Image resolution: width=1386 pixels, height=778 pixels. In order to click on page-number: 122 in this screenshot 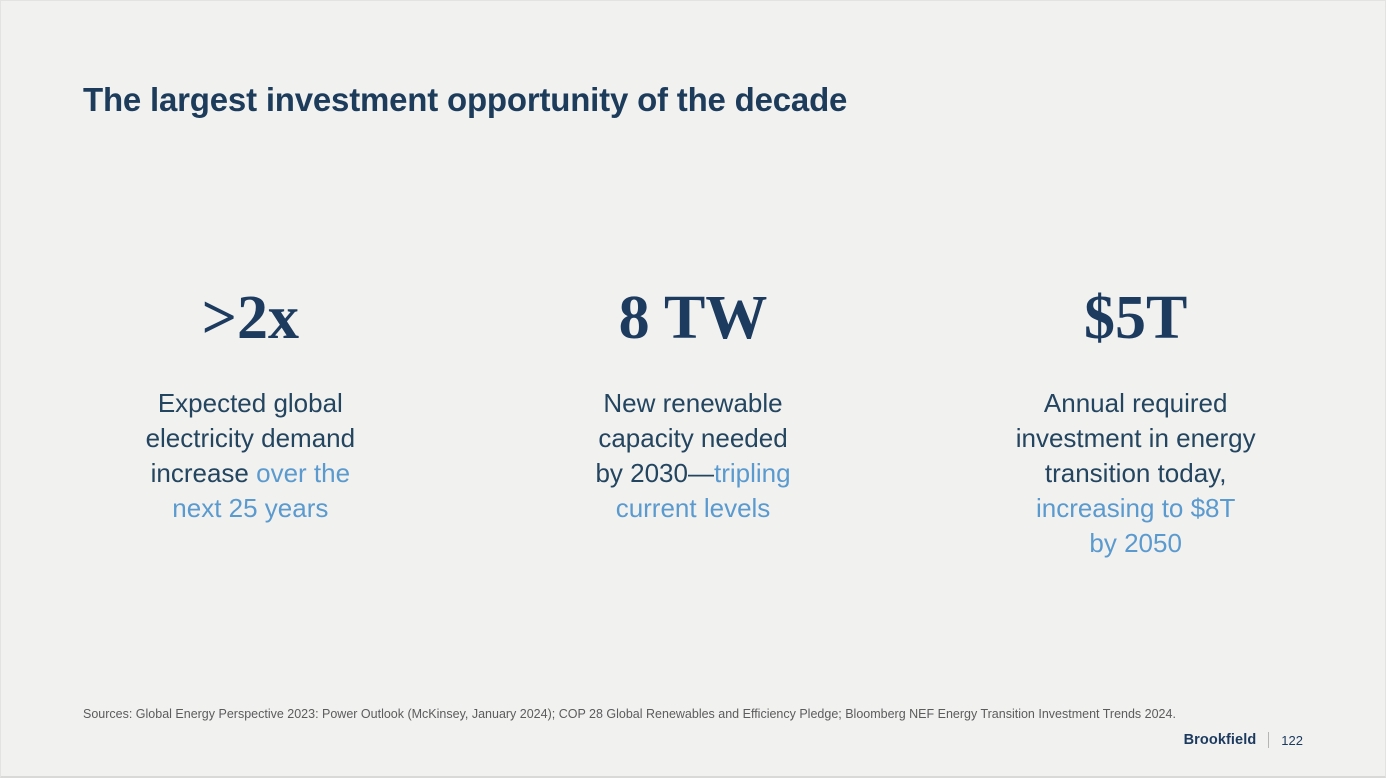, I will do `click(1292, 740)`.